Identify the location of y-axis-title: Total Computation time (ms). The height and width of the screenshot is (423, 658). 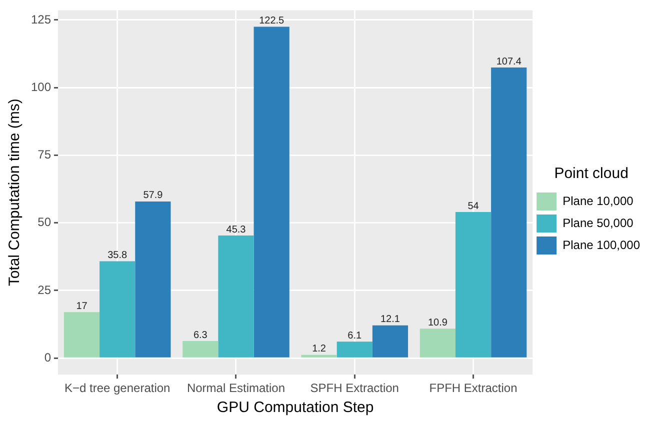
(15, 192).